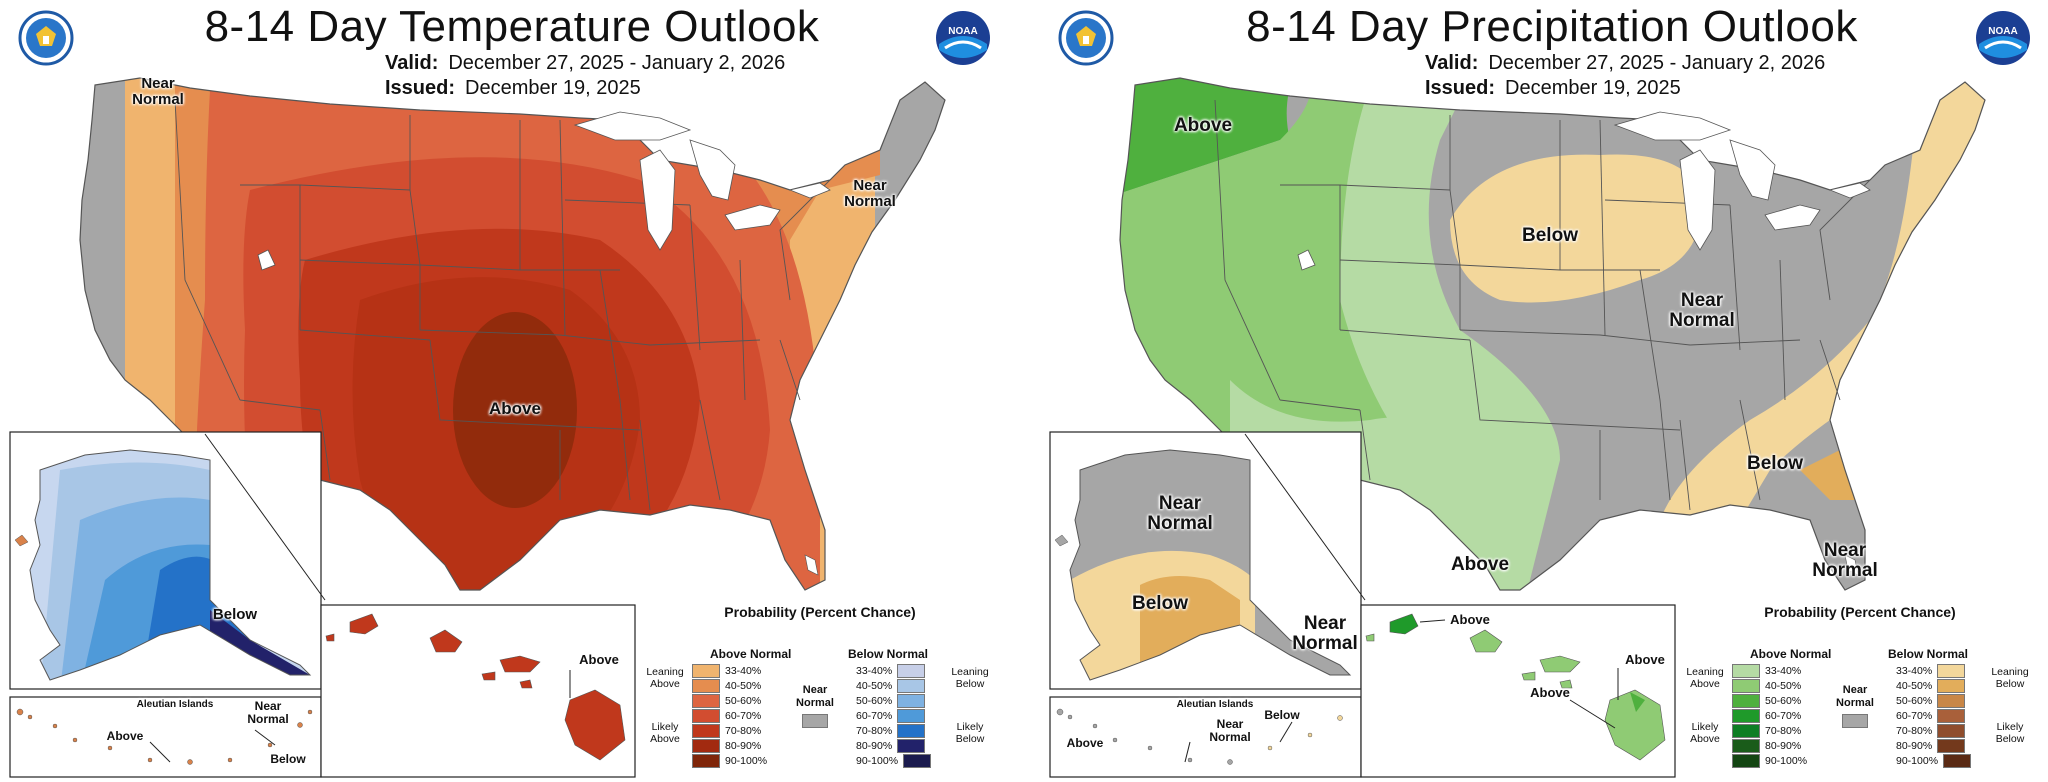  What do you see at coordinates (1855, 721) in the screenshot?
I see `legend-near-swatch` at bounding box center [1855, 721].